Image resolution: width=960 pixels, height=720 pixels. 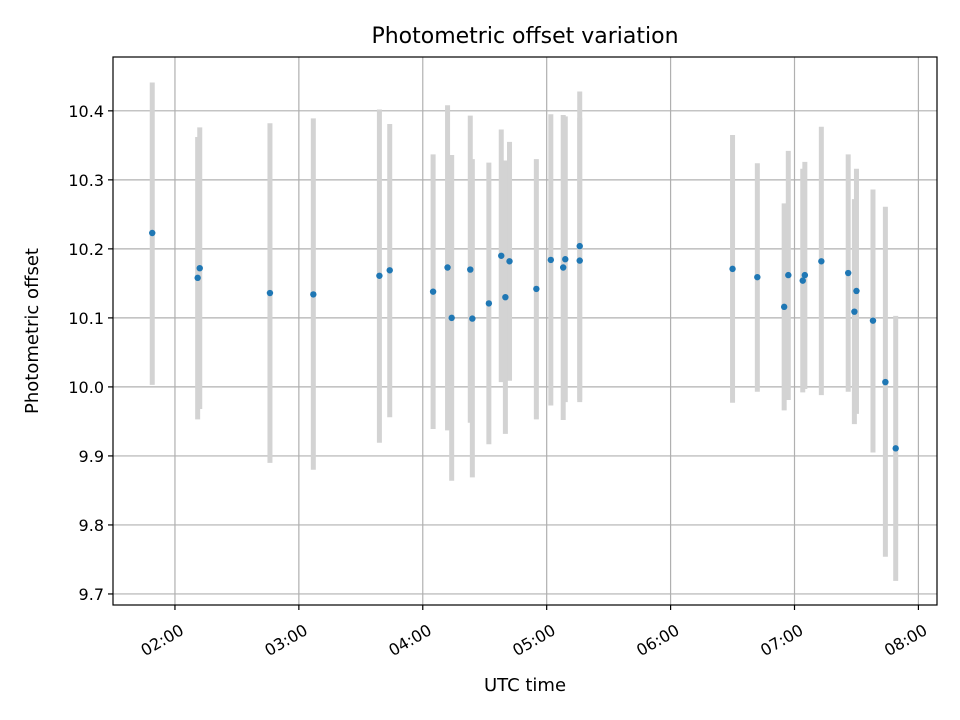 What do you see at coordinates (90, 353) in the screenshot?
I see `y-axis-ticks: 9.7 9.8 9.9 10.0 10.1 10.2 10.3 10.4` at bounding box center [90, 353].